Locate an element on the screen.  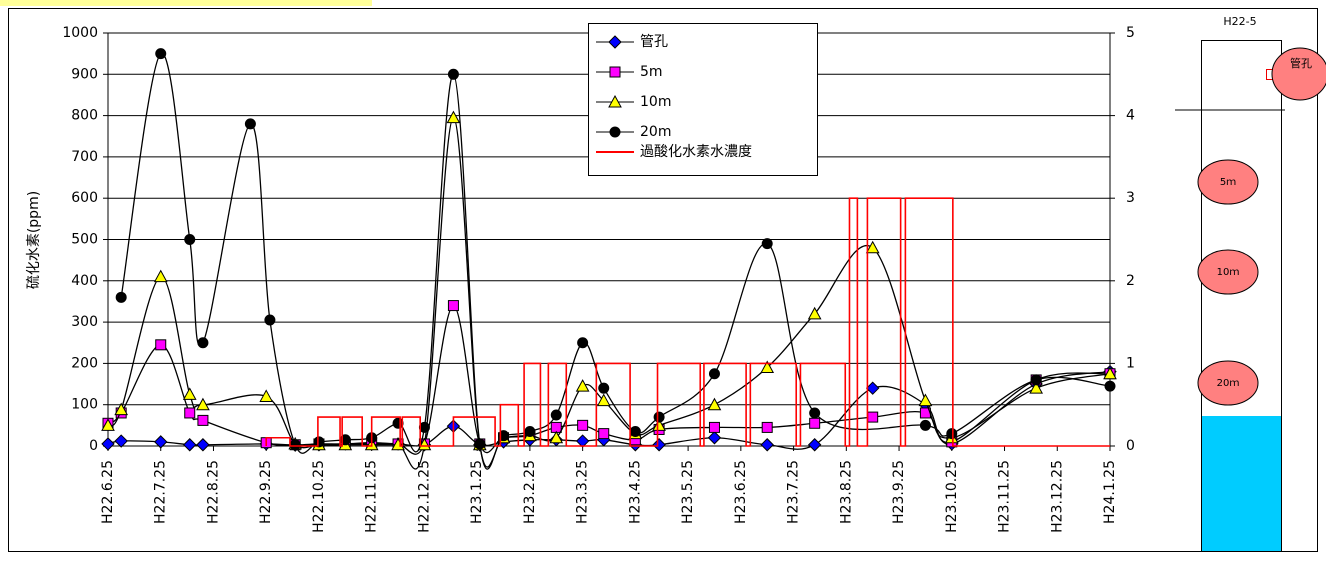
legend-label: 管孔 is located at coordinates (654, 42).